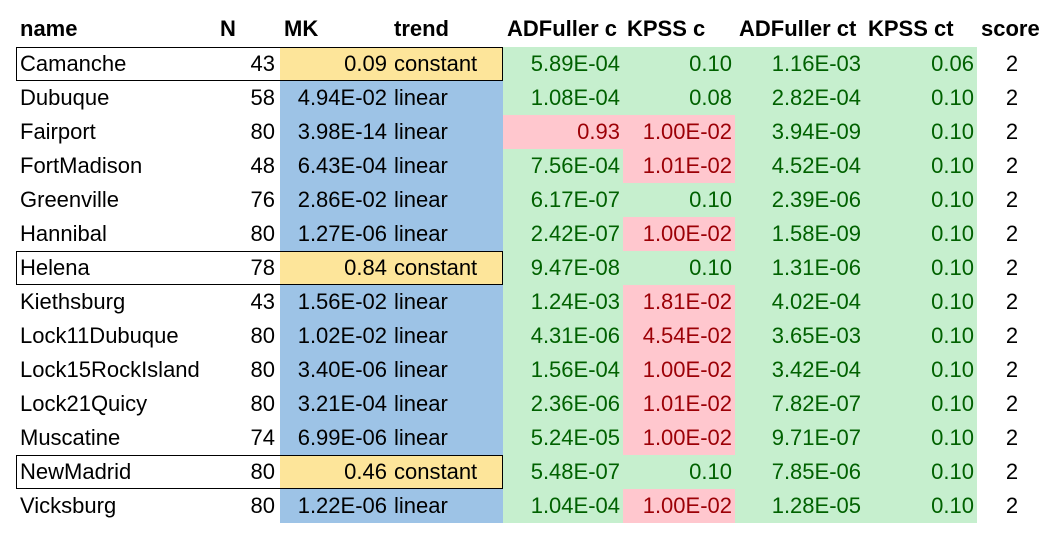 This screenshot has height=535, width=1062. What do you see at coordinates (563, 438) in the screenshot?
I see `cell-adf-c: 5.24E-05` at bounding box center [563, 438].